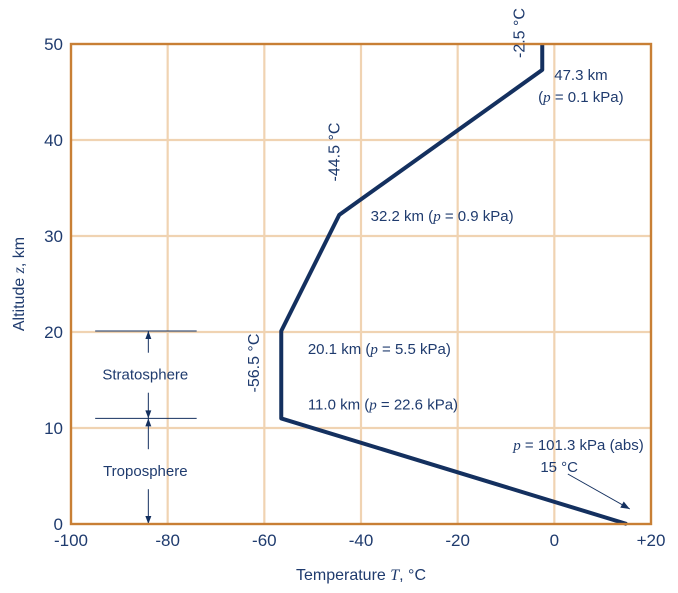 The image size is (678, 593). I want to click on x-tick-label: -20, so click(457, 540).